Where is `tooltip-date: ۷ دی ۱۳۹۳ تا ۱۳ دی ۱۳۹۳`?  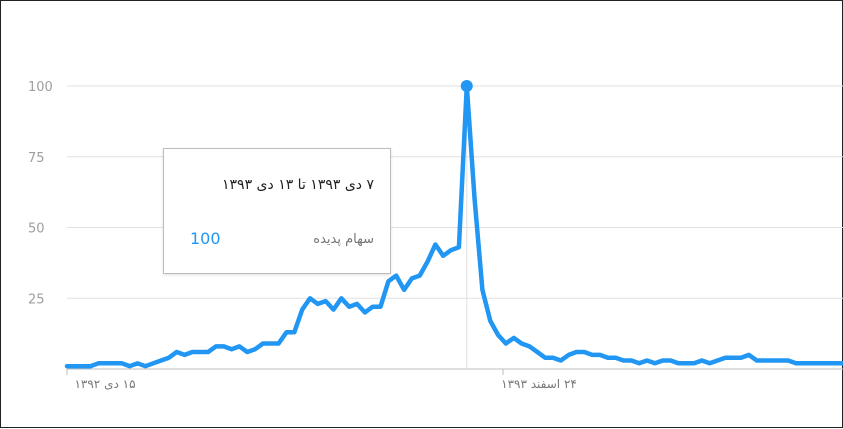 tooltip-date: ۷ دی ۱۳۹۳ تا ۱۳ دی ۱۳۹۳ is located at coordinates (298, 185).